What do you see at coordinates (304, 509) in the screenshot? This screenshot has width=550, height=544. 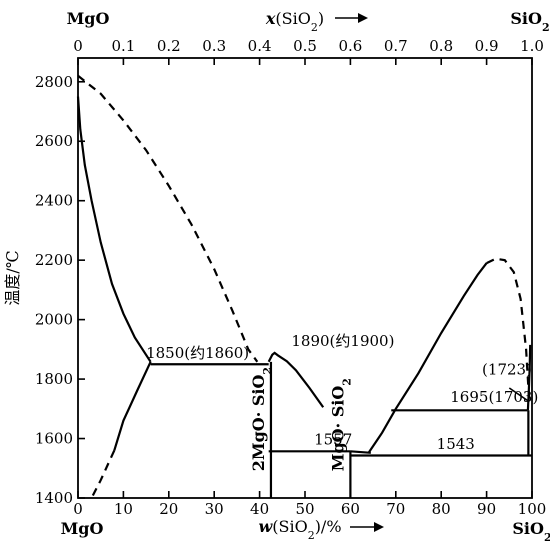 I see `bottom-tick-label: 50` at bounding box center [304, 509].